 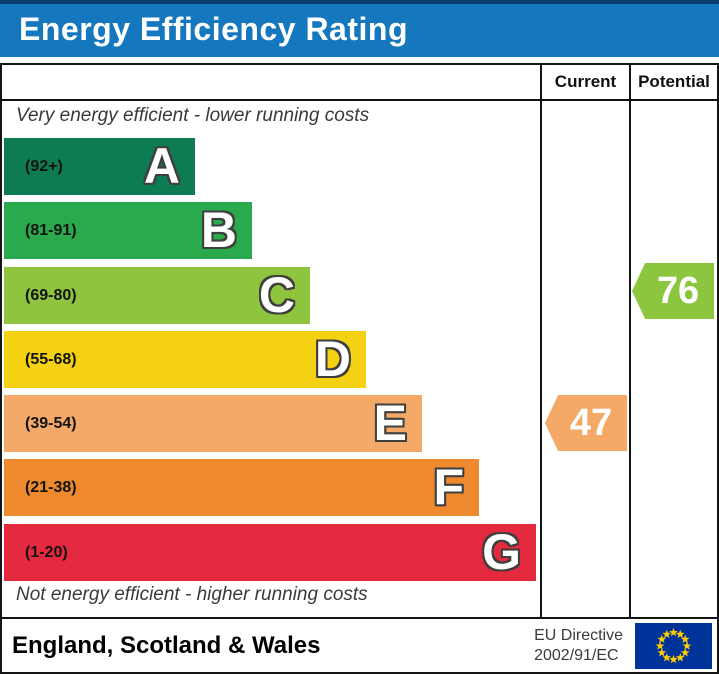 I want to click on band-bar-f: (21-38) F, so click(x=241, y=487).